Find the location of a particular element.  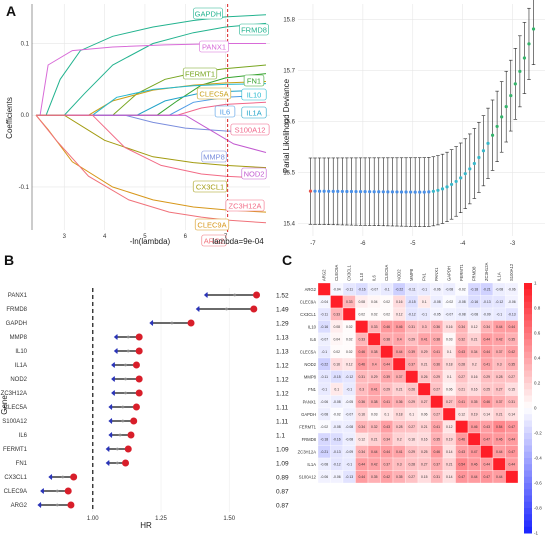

heatmap-cell-value: 0.16 is located at coordinates (449, 327).